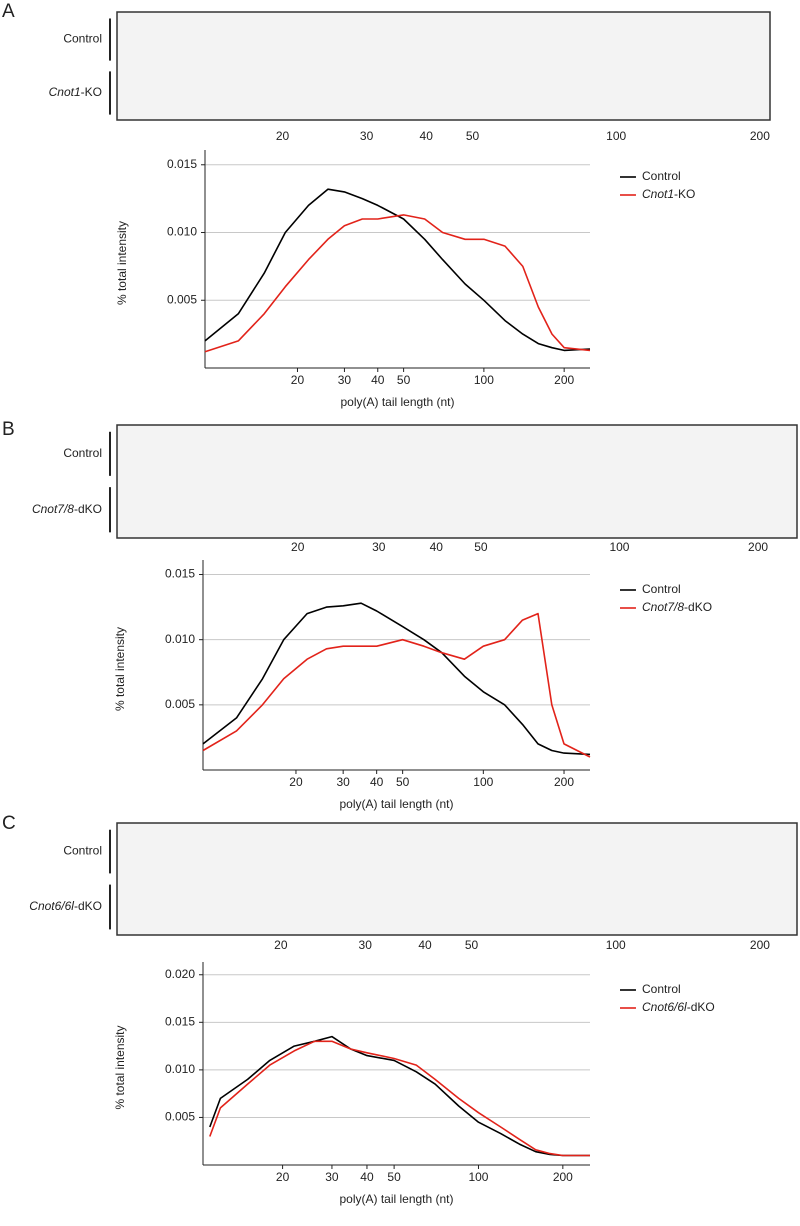 The image size is (800, 1226). Describe the element at coordinates (9, 823) in the screenshot. I see `panel-letter: C` at that location.